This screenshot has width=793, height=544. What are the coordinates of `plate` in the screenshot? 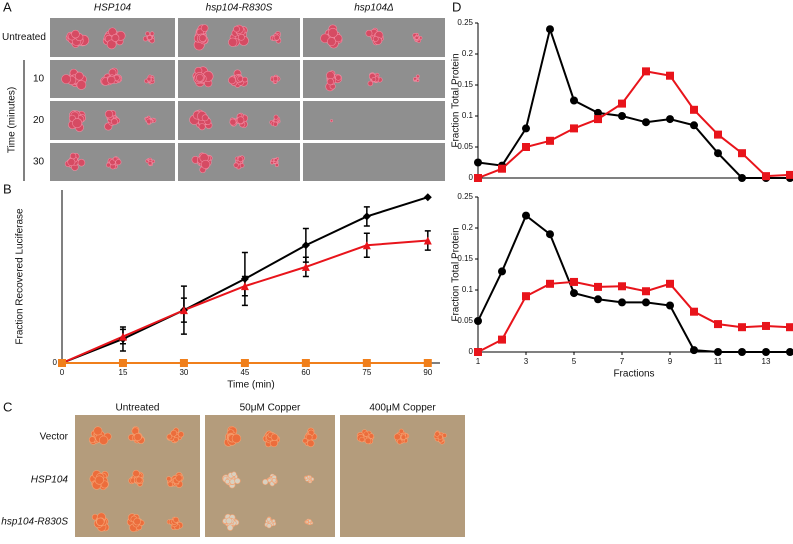 It's located at (374, 162).